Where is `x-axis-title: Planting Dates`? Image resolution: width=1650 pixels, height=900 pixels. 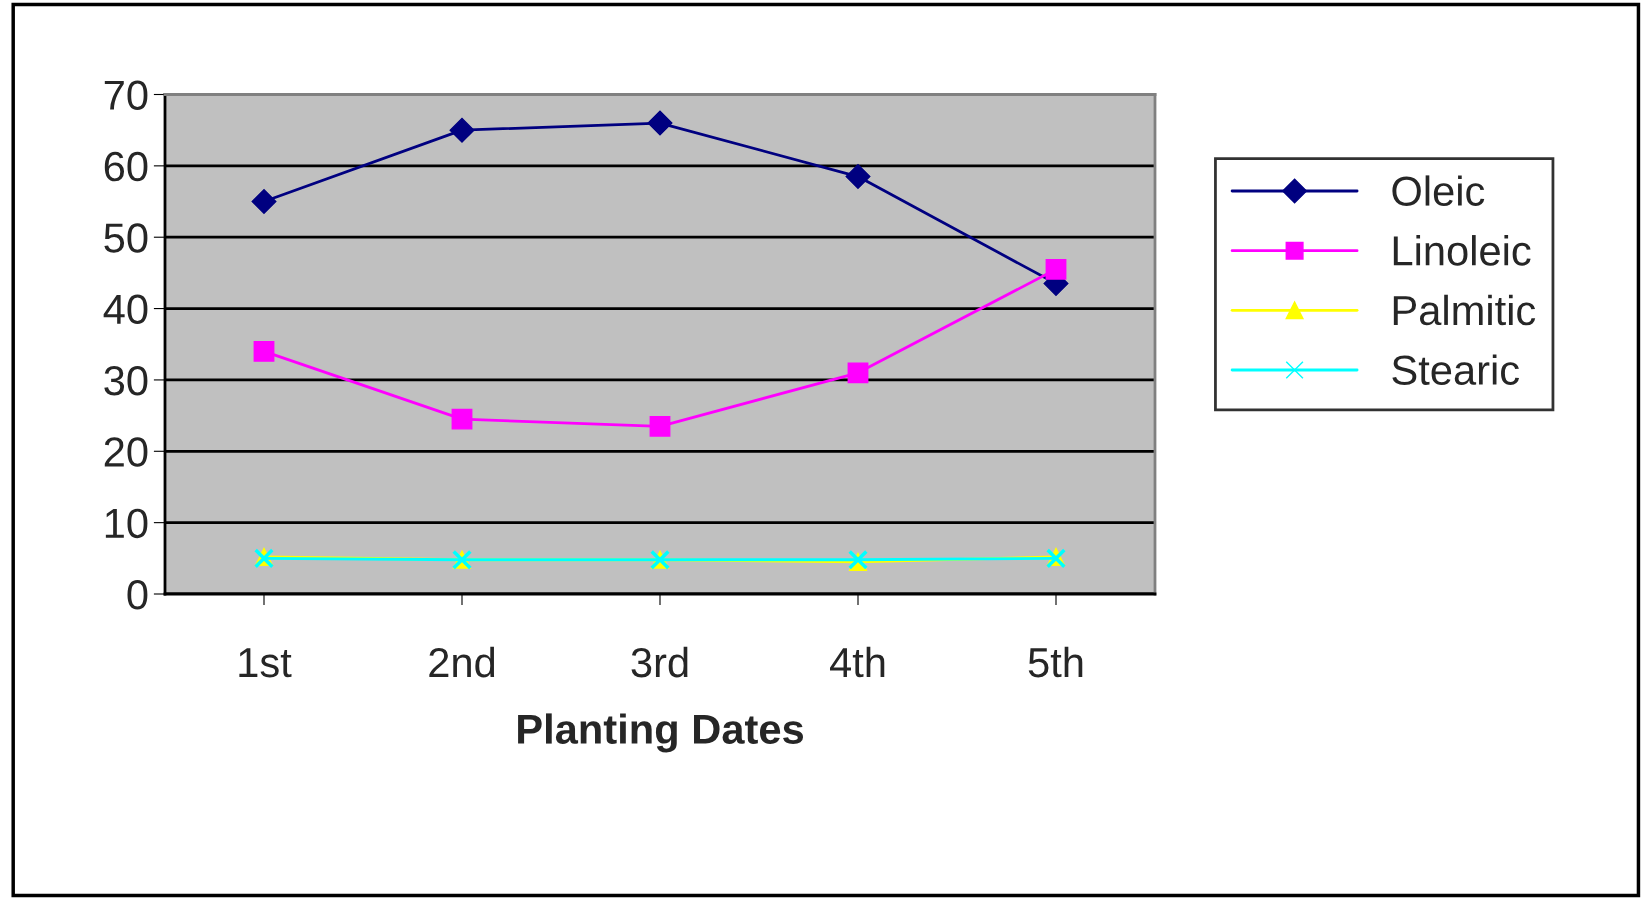
x-axis-title: Planting Dates is located at coordinates (661, 733).